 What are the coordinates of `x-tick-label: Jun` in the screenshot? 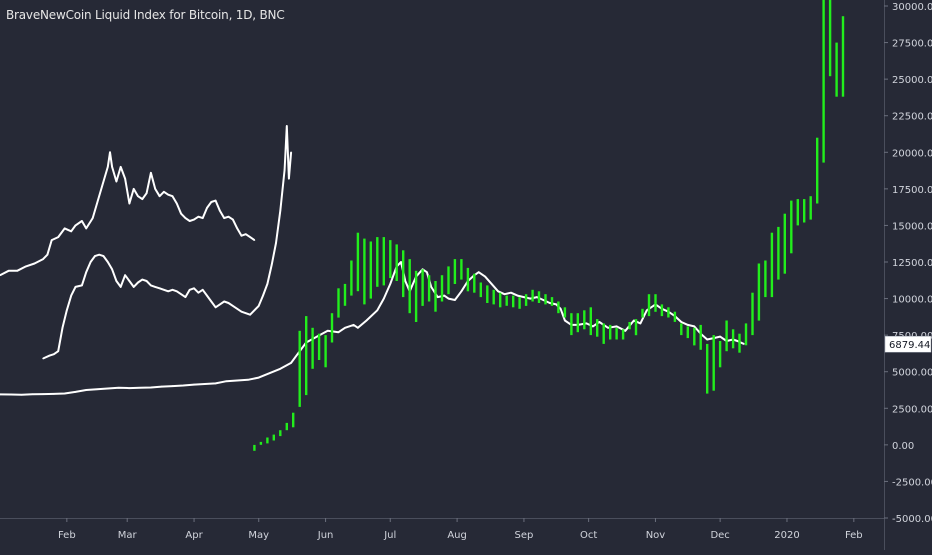 It's located at (325, 535).